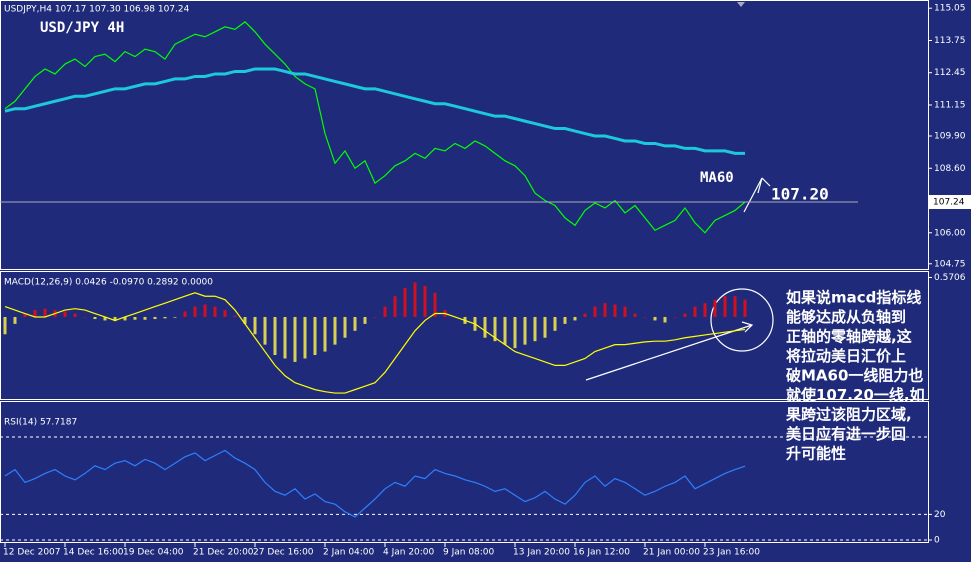 The image size is (971, 562). What do you see at coordinates (741, 4) in the screenshot?
I see `shift-marker` at bounding box center [741, 4].